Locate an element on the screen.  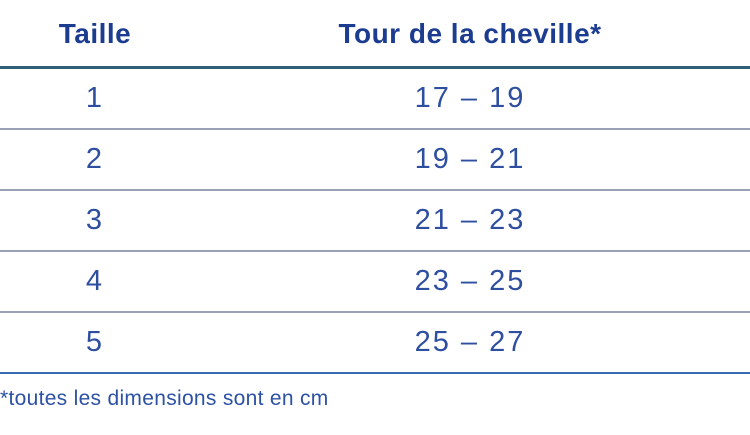
range-value: 17 – 19 is located at coordinates (470, 98).